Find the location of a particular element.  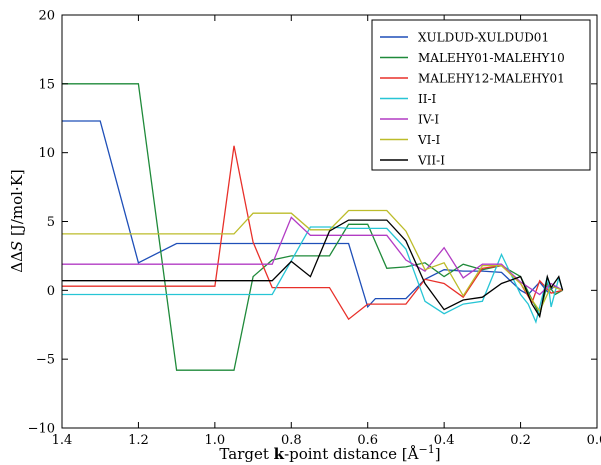

x-tick-label: 0.0 is located at coordinates (594, 440).